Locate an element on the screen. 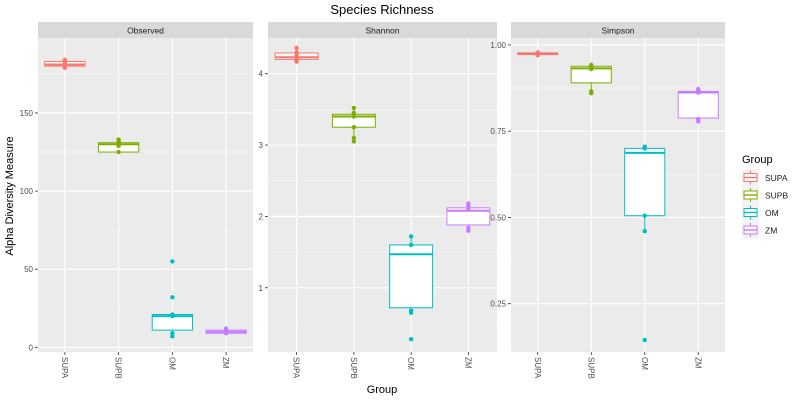 The image size is (800, 400). facet-strip-label: Shannon is located at coordinates (382, 31).